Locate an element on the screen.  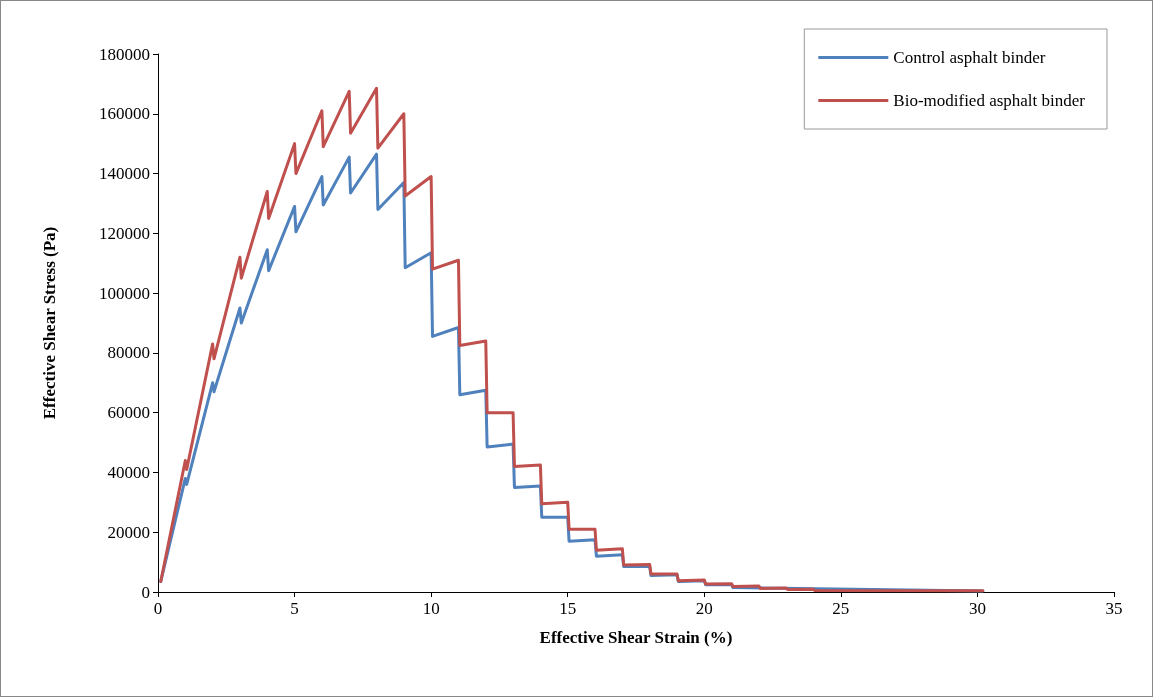
legend-label: Bio-modified asphalt binder is located at coordinates (989, 100).